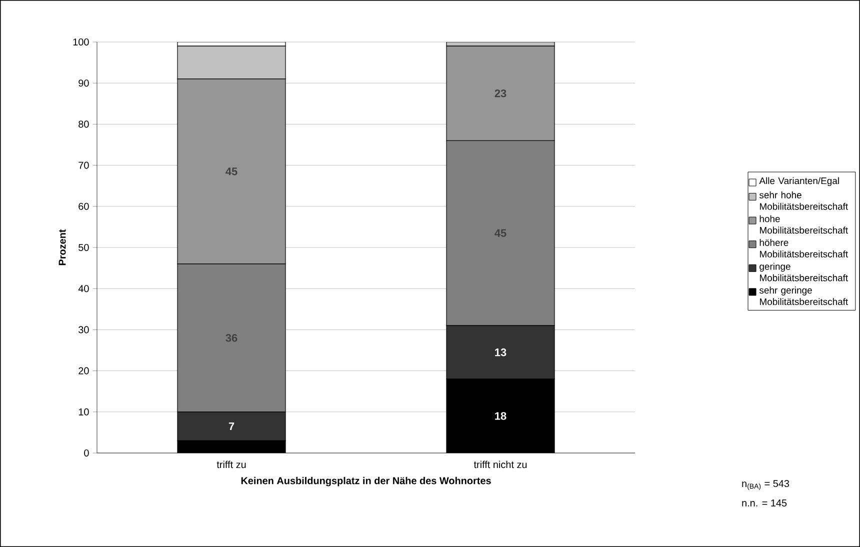 This screenshot has width=860, height=547. Describe the element at coordinates (83, 288) in the screenshot. I see `y-tick-label: 40` at that location.